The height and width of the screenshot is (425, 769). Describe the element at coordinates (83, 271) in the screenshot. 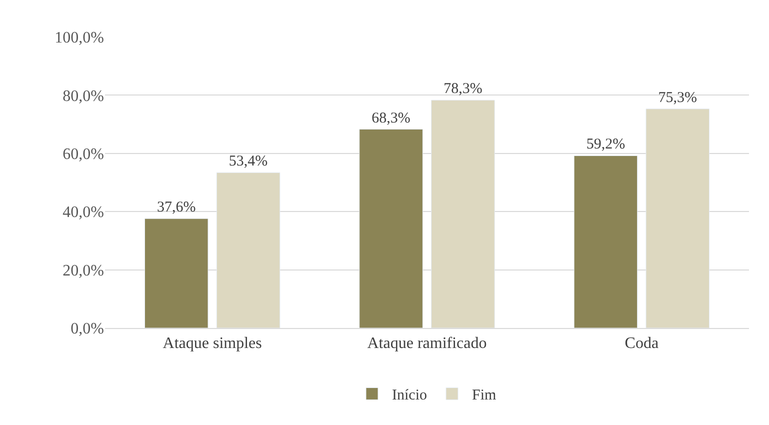

I see `y-tick-label: 20,0%` at that location.